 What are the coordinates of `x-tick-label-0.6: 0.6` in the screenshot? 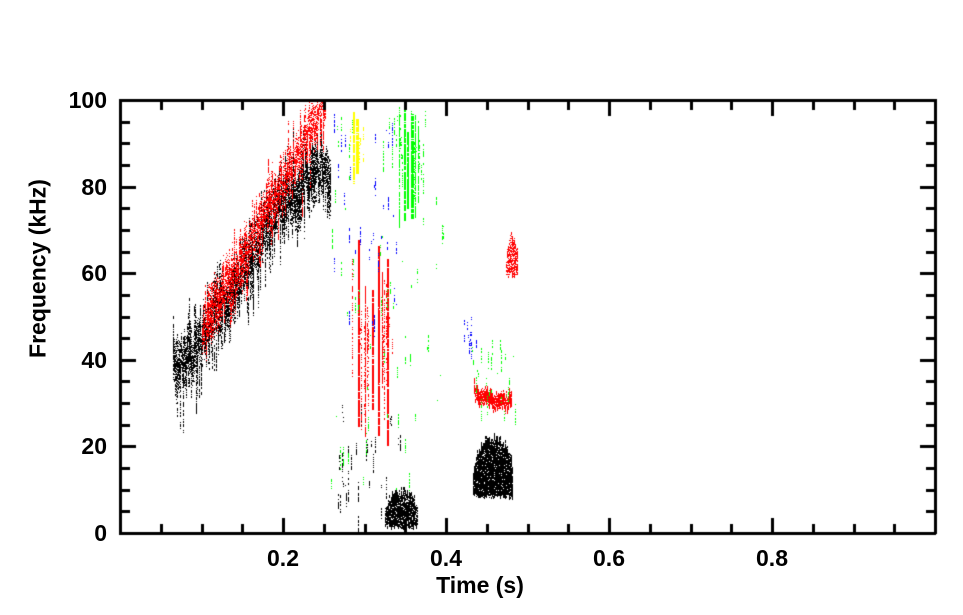 It's located at (609, 558).